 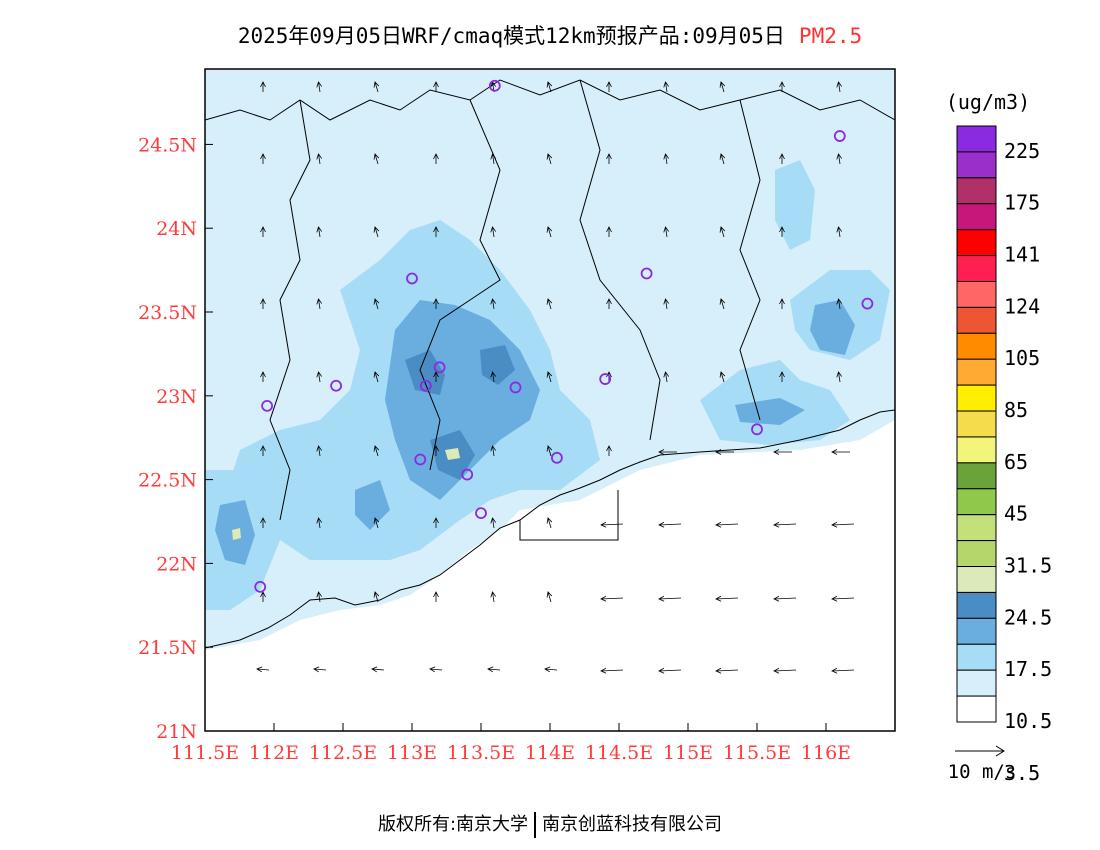 I want to click on concentration-legend: 225 175 141 124 105 85 65 45 31.5 24.5 17.5 10.5 3.5, so click(x=1004, y=455).